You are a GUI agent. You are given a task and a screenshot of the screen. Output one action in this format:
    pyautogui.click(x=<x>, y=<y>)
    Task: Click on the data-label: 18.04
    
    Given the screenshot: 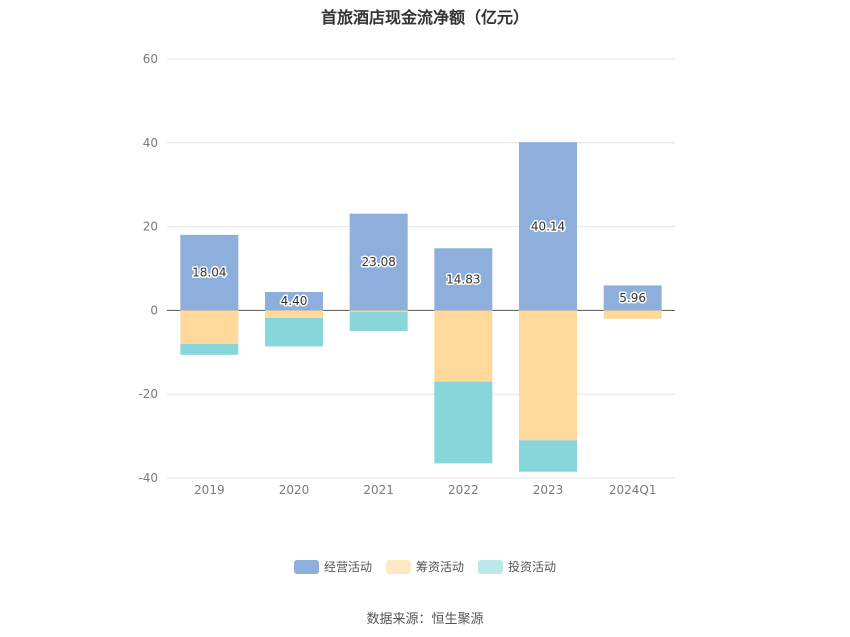 What is the action you would take?
    pyautogui.click(x=209, y=273)
    